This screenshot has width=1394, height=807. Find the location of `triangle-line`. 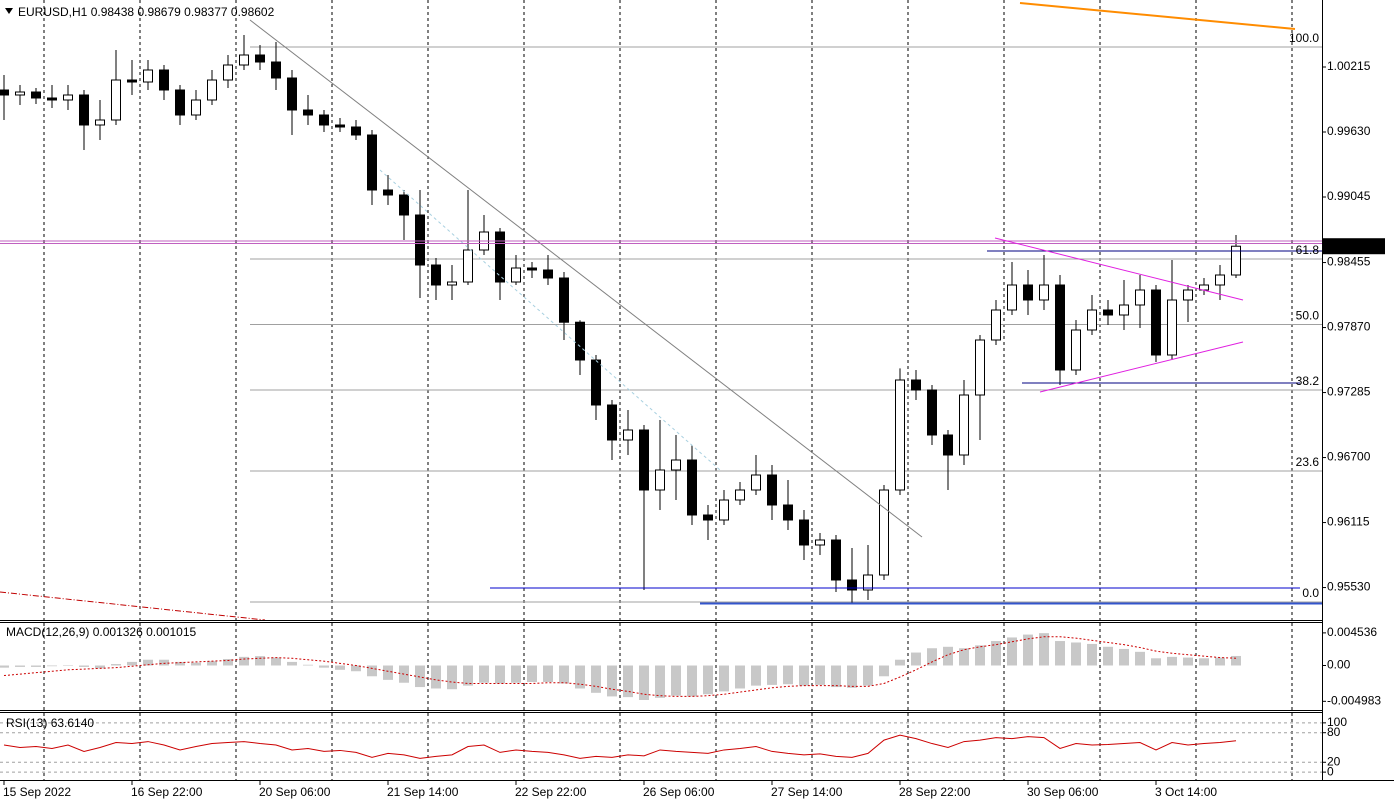

triangle-line is located at coordinates (1141, 367).